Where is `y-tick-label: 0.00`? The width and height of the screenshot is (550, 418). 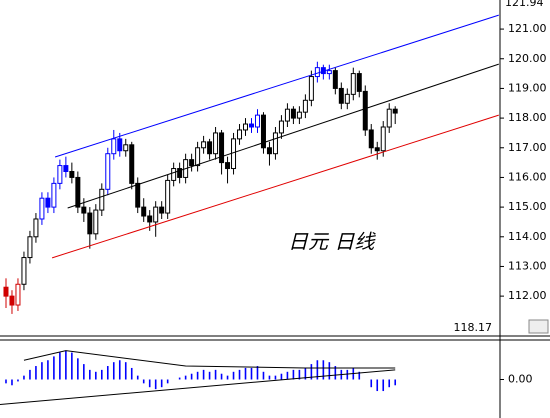
y-tick-label: 0.00 is located at coordinates (520, 379).